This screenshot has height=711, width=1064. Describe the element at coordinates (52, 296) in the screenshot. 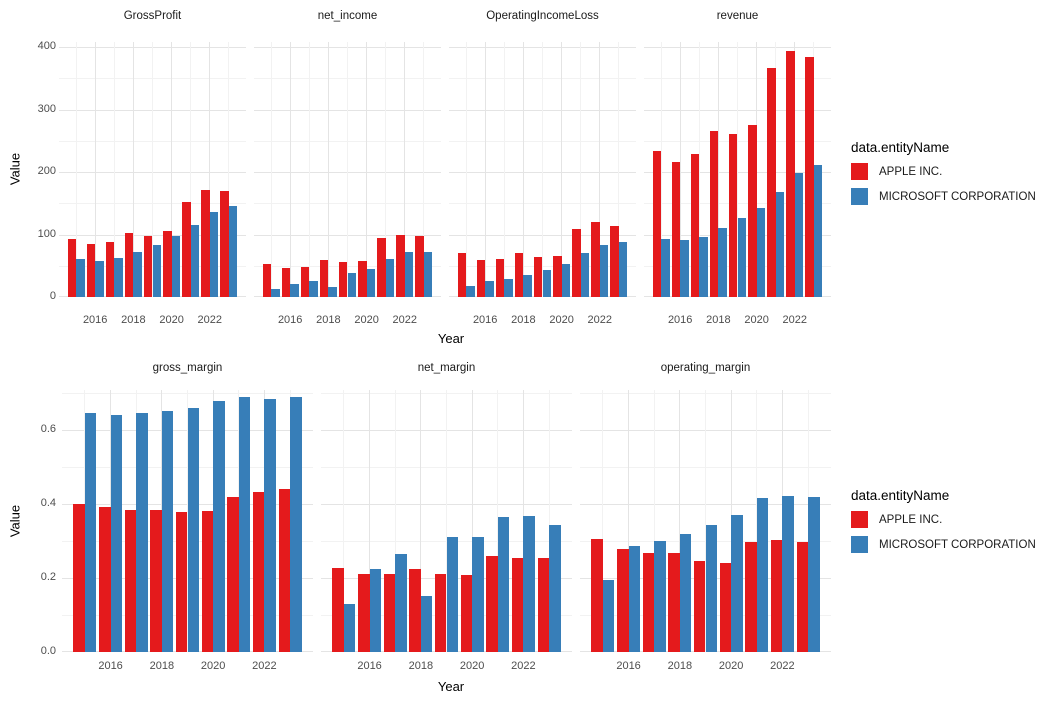

I see `y-tick-label: 0` at that location.